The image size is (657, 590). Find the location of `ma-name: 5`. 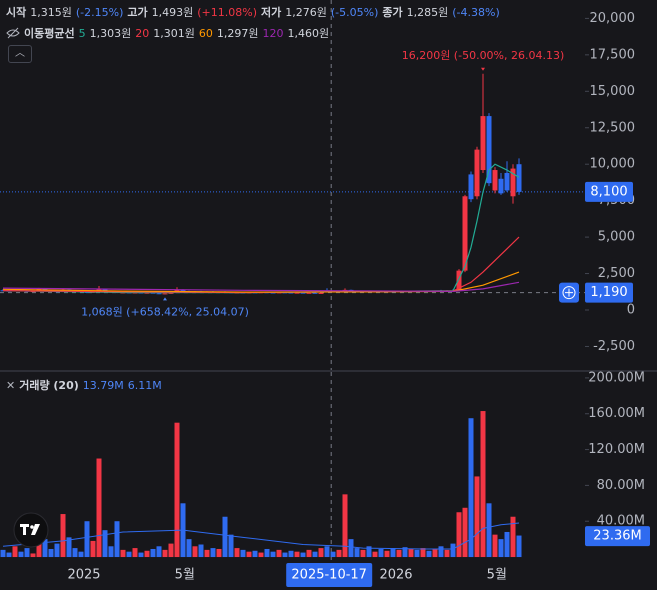

ma-name: 5 is located at coordinates (82, 33).